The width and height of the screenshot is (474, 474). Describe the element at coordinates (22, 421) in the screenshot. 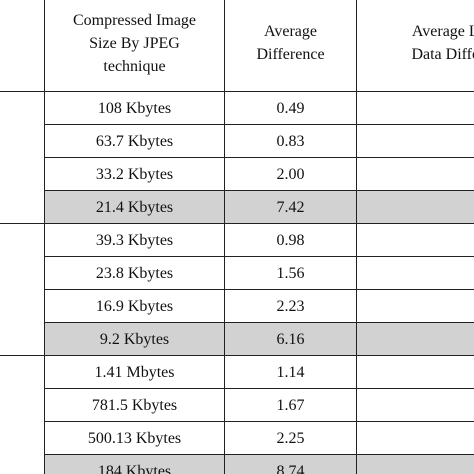

I see `original-size-label: bytes` at that location.